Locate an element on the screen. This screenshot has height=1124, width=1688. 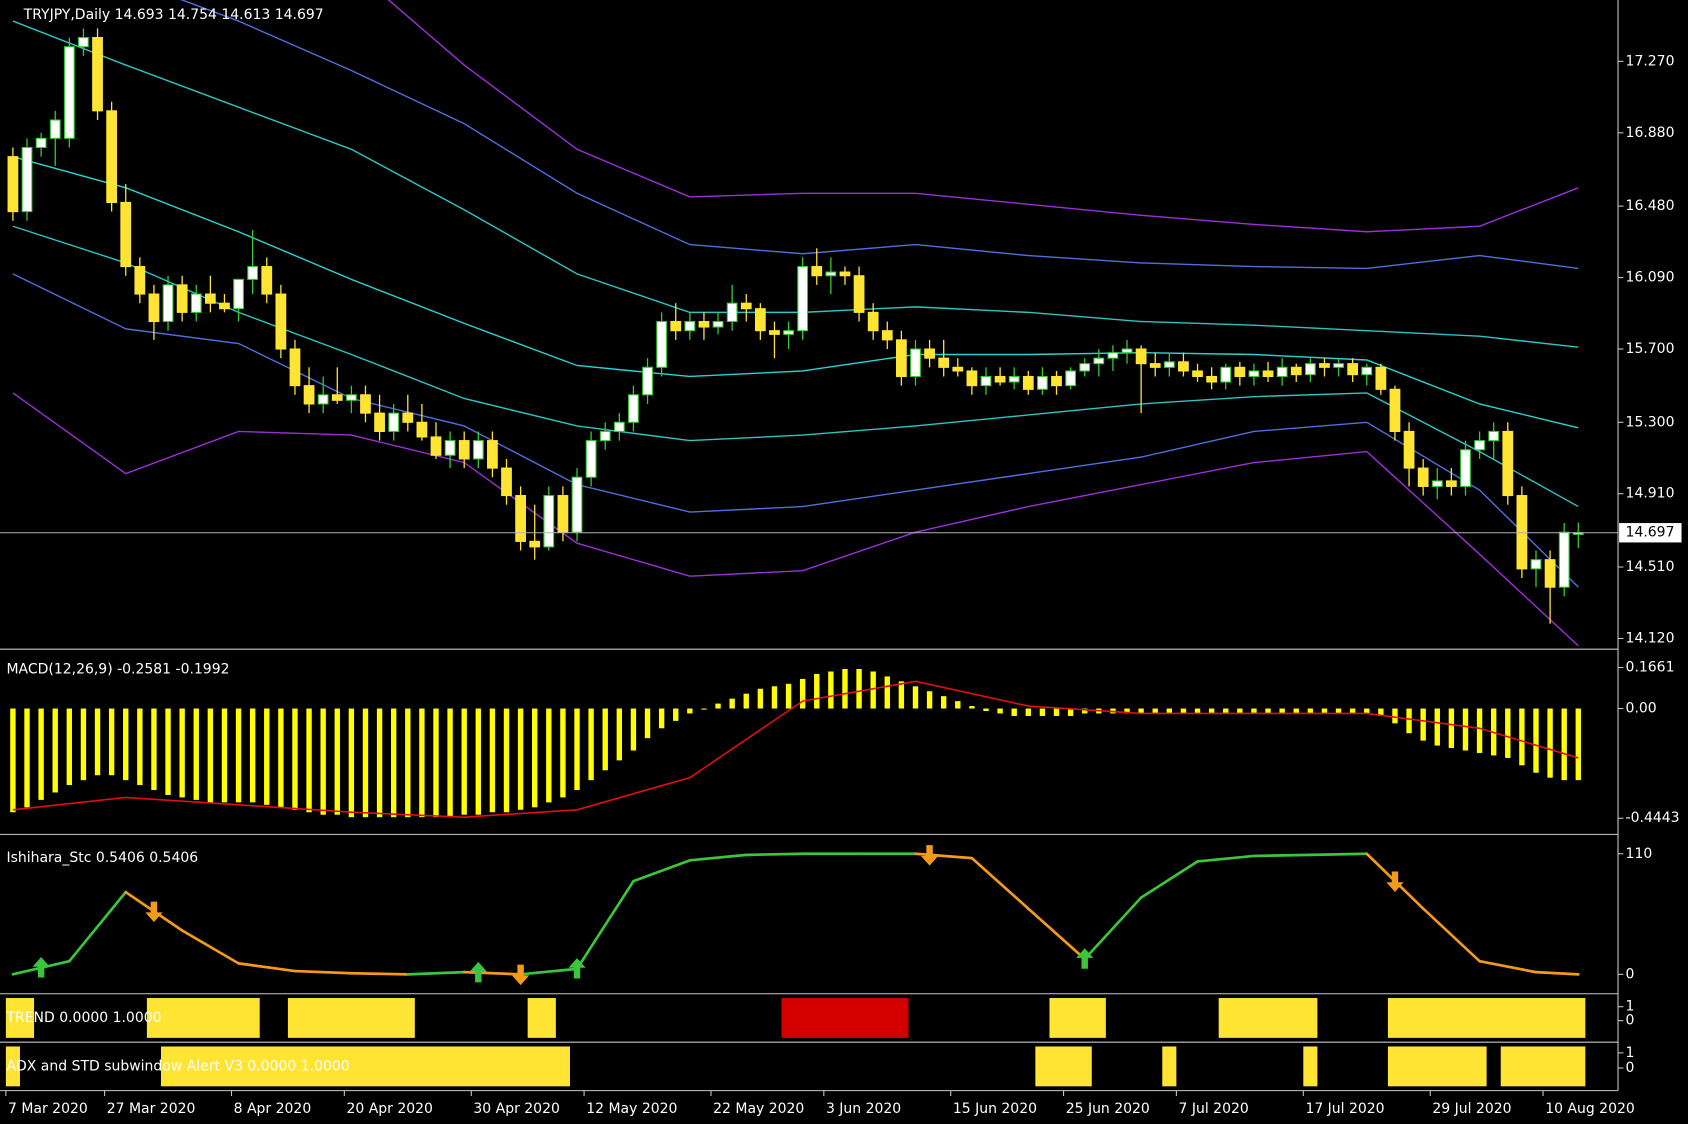
y-tick-label: 14.510 is located at coordinates (1650, 567).